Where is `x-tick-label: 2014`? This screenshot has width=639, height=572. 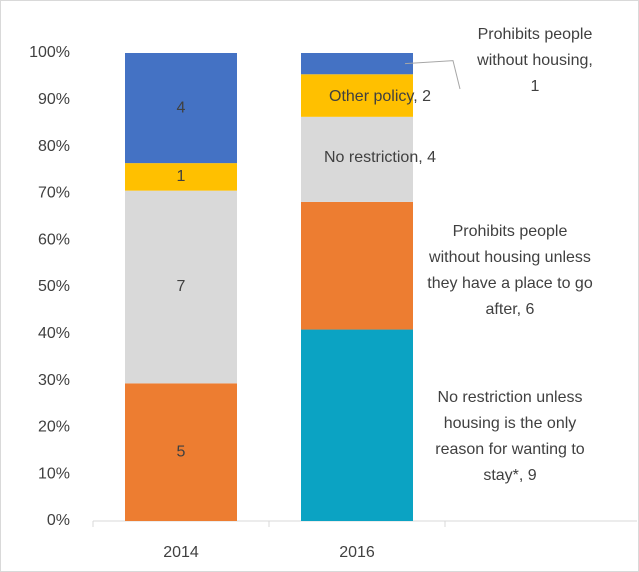
x-tick-label: 2014 is located at coordinates (181, 552).